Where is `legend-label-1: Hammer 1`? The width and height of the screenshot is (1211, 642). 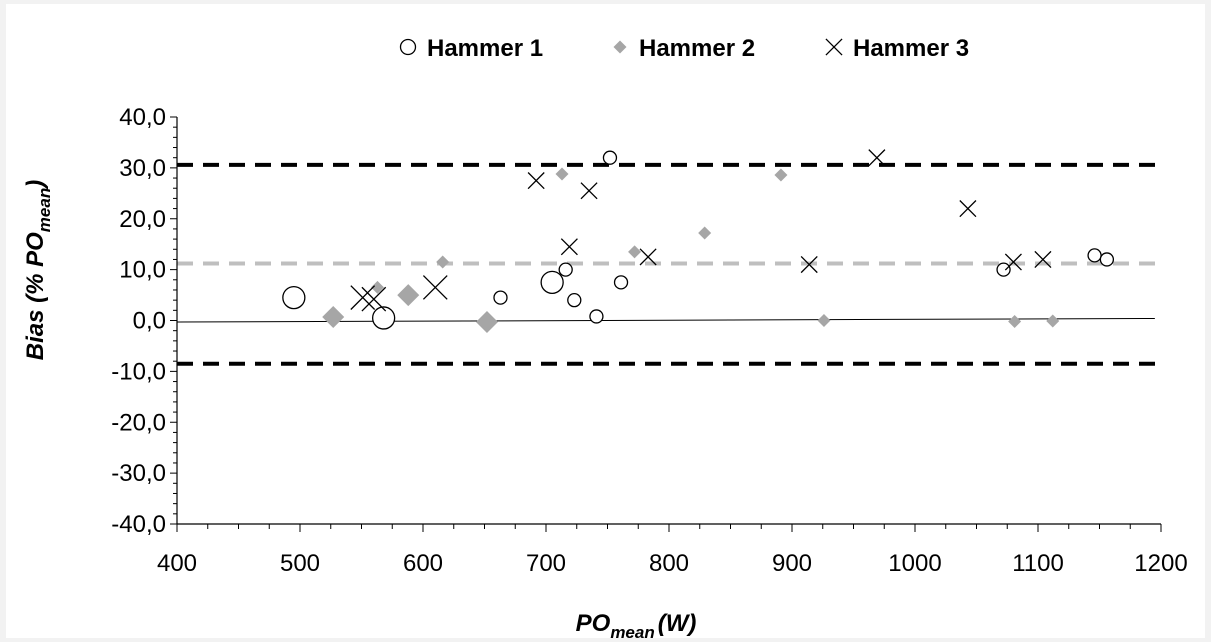 legend-label-1: Hammer 1 is located at coordinates (485, 48).